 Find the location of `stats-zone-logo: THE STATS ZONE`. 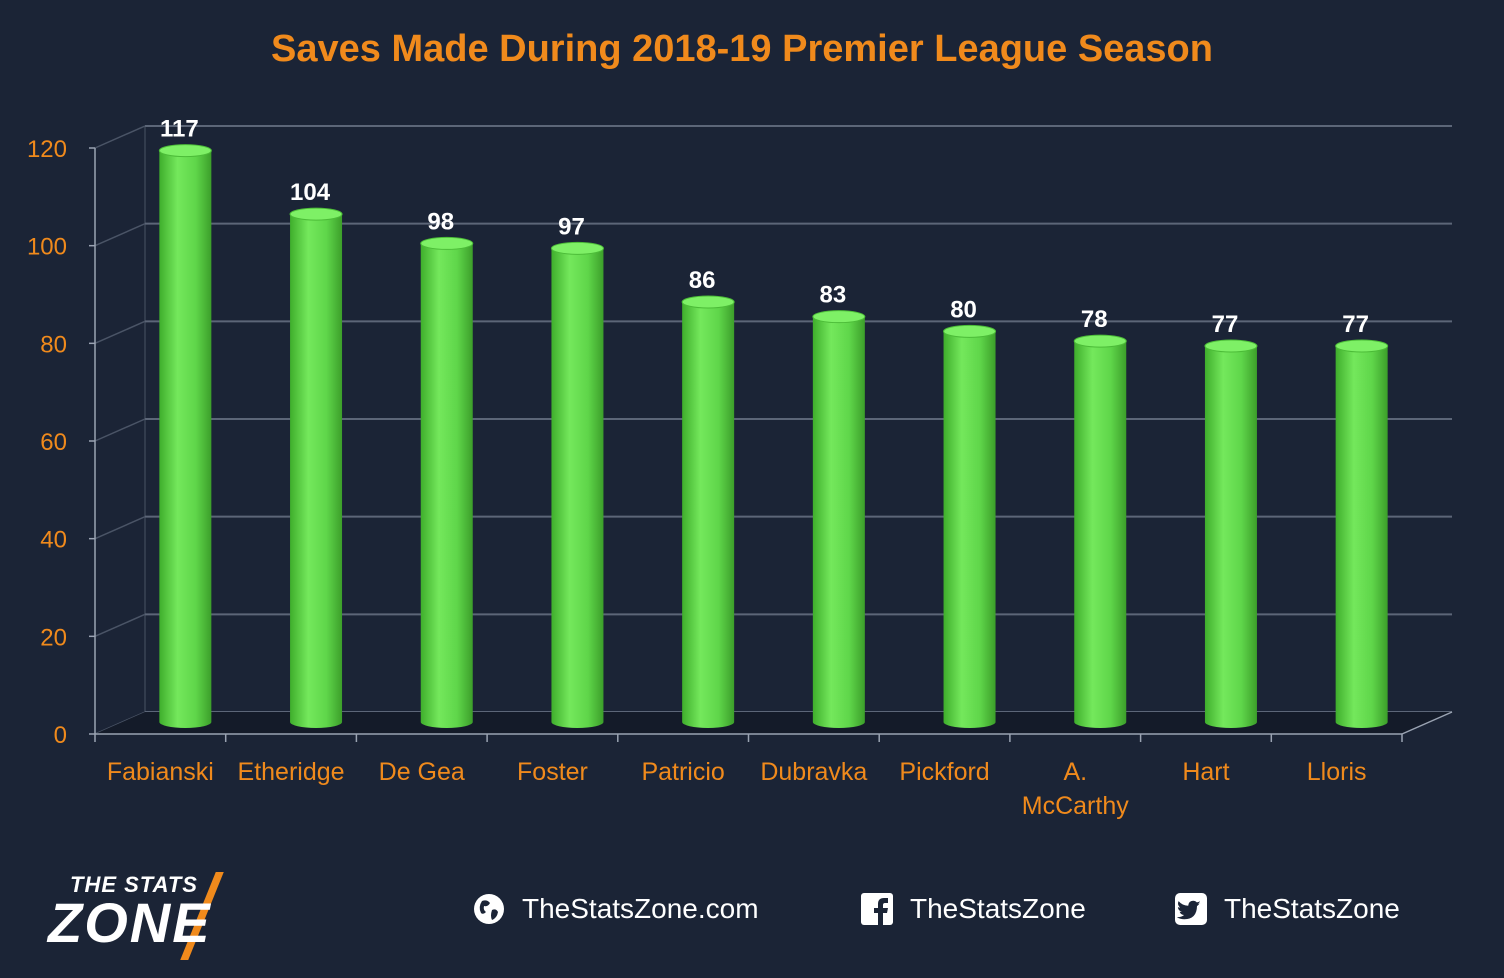

stats-zone-logo: THE STATS ZONE is located at coordinates (178, 915).